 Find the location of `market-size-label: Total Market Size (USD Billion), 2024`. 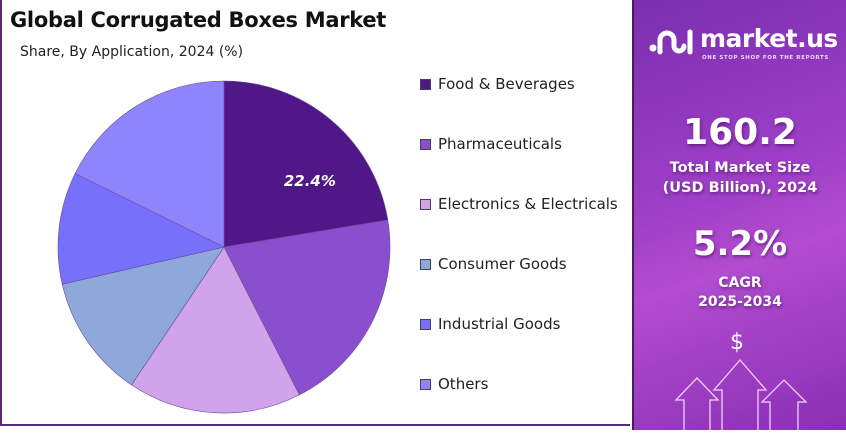

market-size-label: Total Market Size (USD Billion), 2024 is located at coordinates (740, 178).